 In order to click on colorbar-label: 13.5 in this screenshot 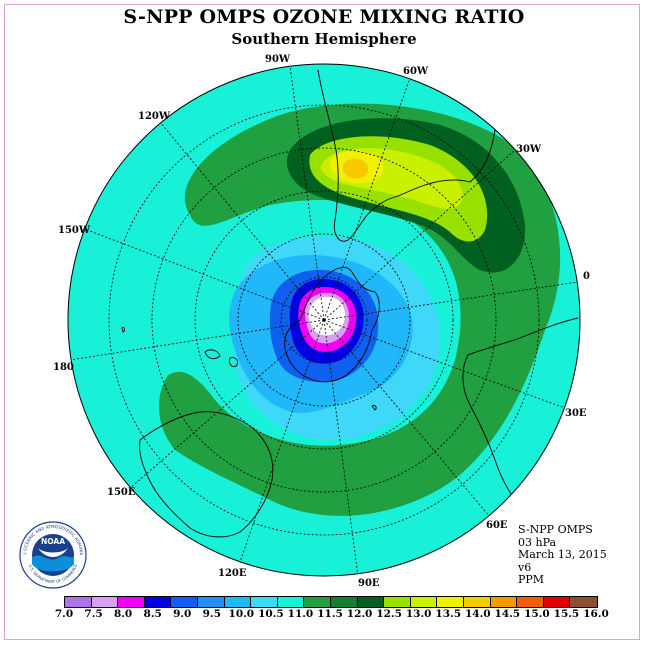, I will do `click(448, 614)`.